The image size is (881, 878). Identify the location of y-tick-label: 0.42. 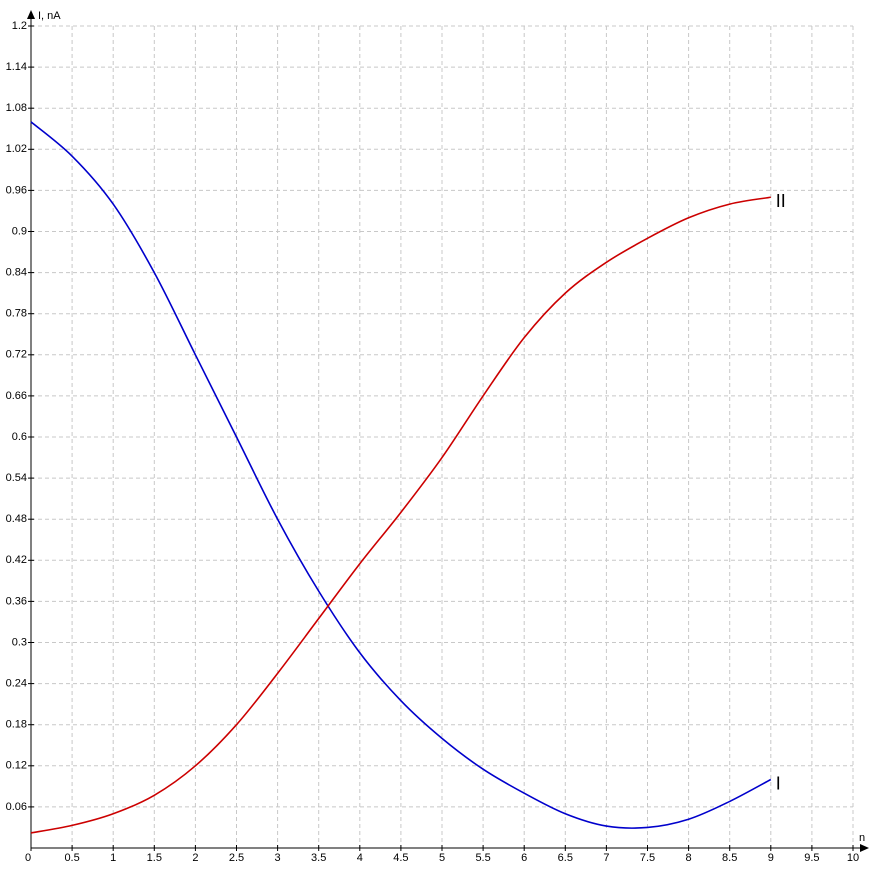
(16, 560).